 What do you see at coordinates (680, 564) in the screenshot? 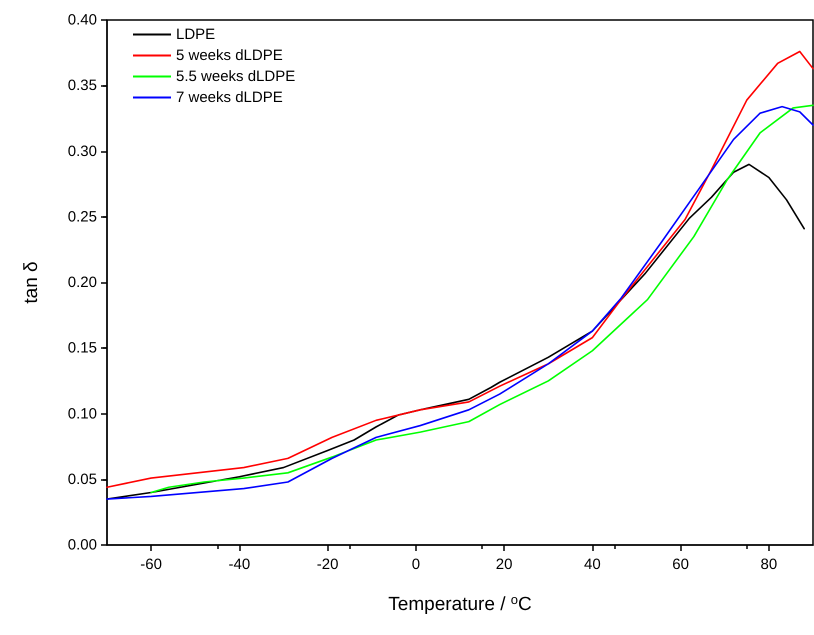
I see `x-tick-label: 60` at bounding box center [680, 564].